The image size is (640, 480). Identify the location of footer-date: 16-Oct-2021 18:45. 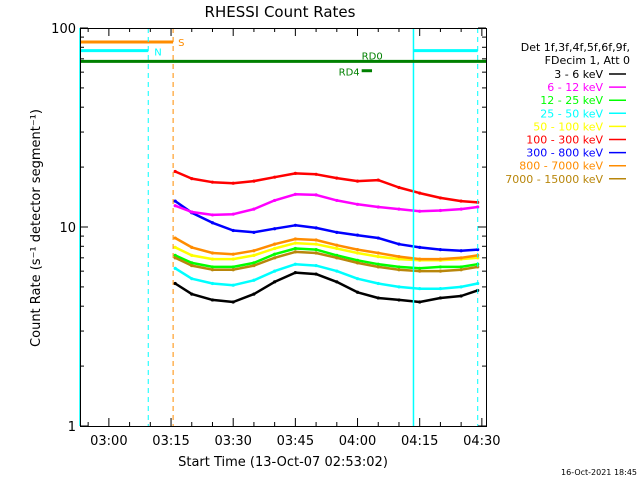
(599, 472).